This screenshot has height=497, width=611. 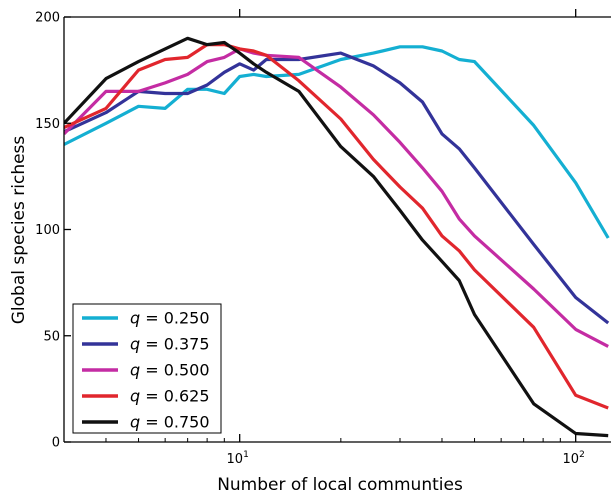 I want to click on x-tick-exponent: 1, so click(x=246, y=455).